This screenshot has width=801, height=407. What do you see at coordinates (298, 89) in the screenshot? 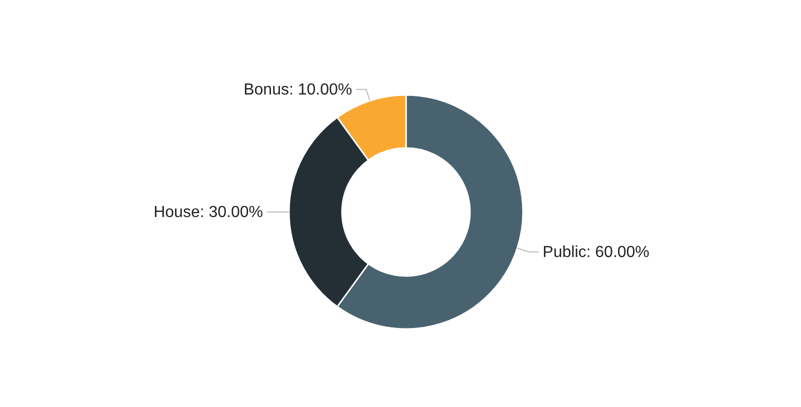
I see `slice-label: Bonus: 10.00%` at bounding box center [298, 89].